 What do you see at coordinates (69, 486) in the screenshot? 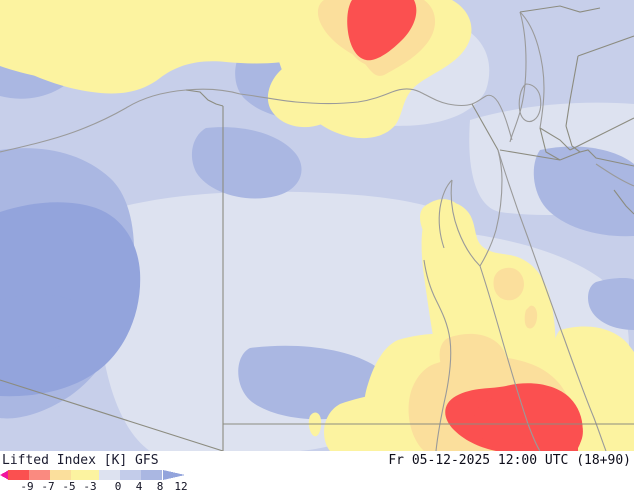
I see `legend-tick: -5` at bounding box center [69, 486].